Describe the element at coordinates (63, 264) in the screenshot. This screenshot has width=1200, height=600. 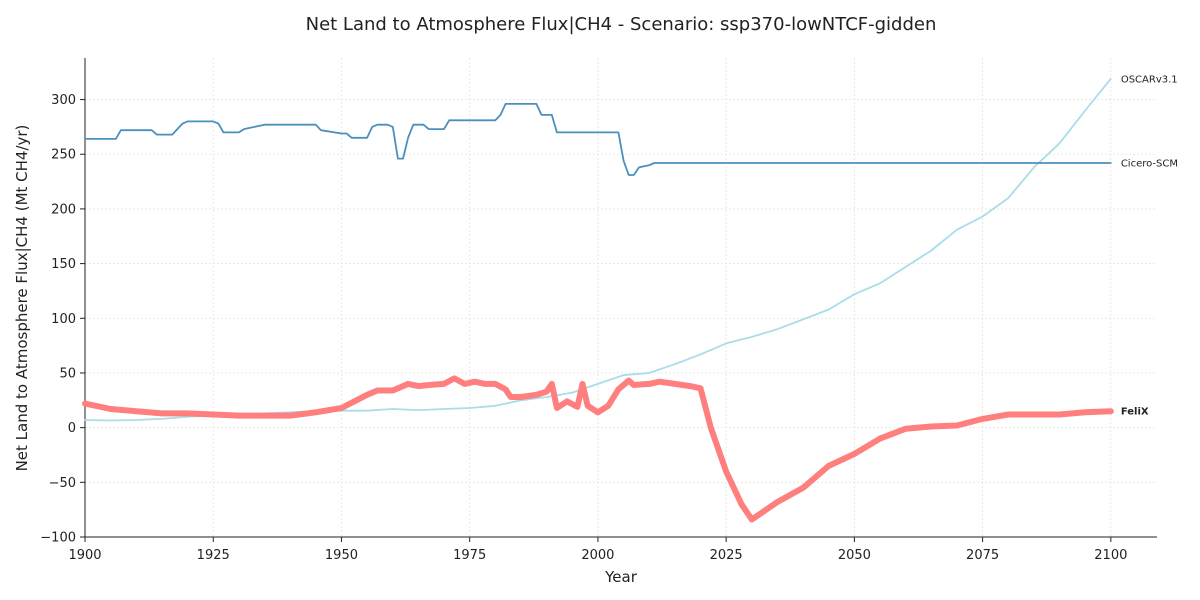
I see `y-tick-label: 150` at that location.